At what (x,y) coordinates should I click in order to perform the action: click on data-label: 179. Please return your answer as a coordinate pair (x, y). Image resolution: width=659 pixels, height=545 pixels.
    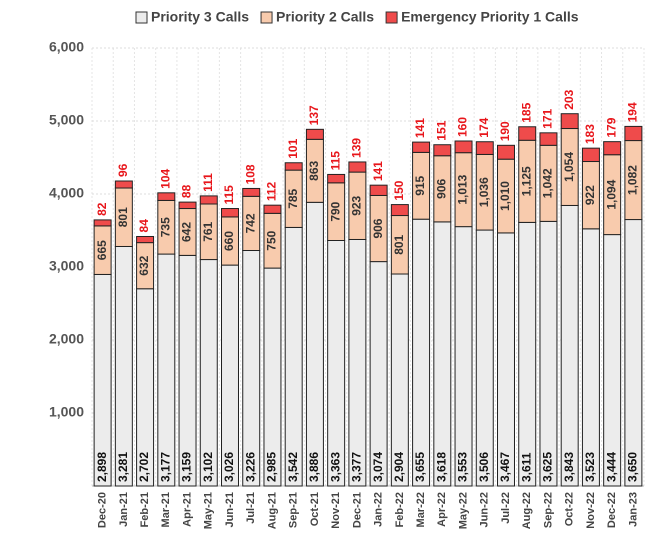
    Looking at the image, I should click on (611, 127).